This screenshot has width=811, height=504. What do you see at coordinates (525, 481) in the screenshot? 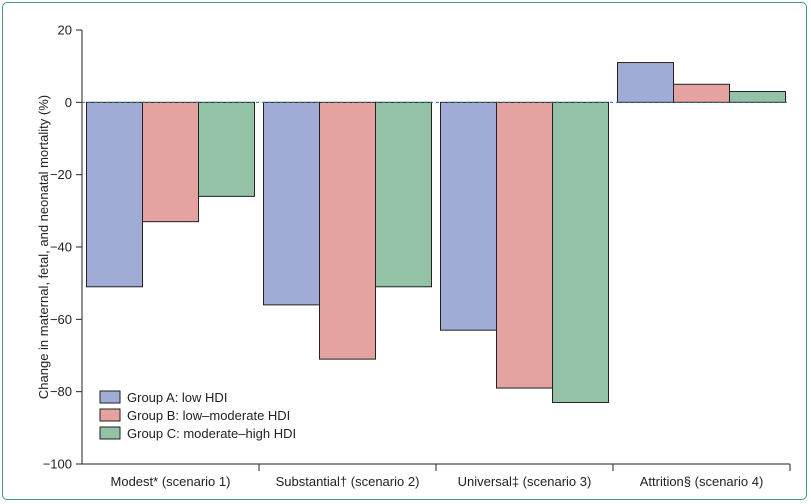
I see `x-tick-label: Universal‡ (scenario 3)` at bounding box center [525, 481].